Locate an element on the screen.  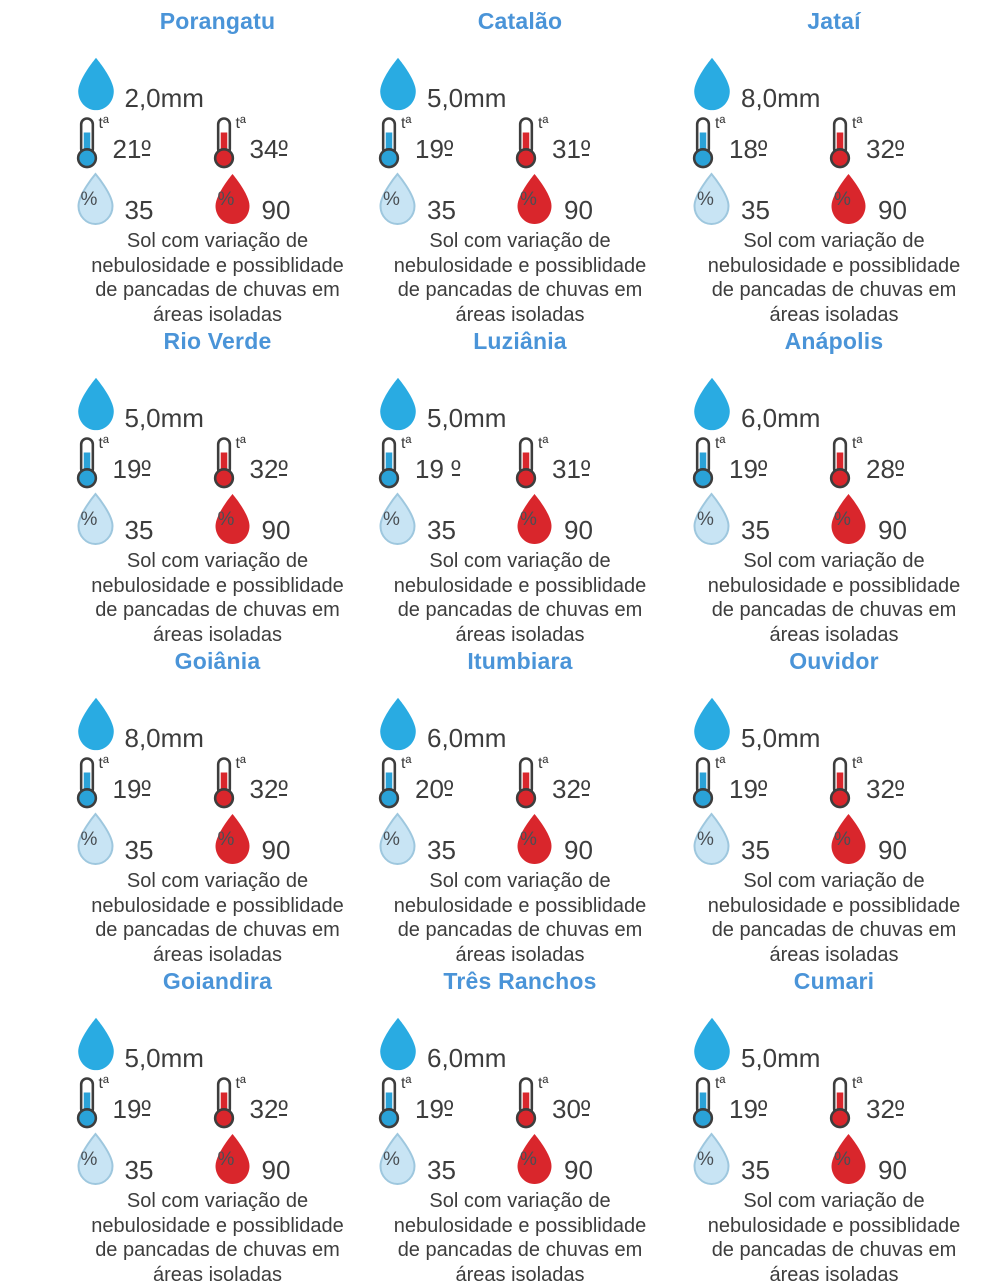
max-temp-value: 28º is located at coordinates (885, 469).